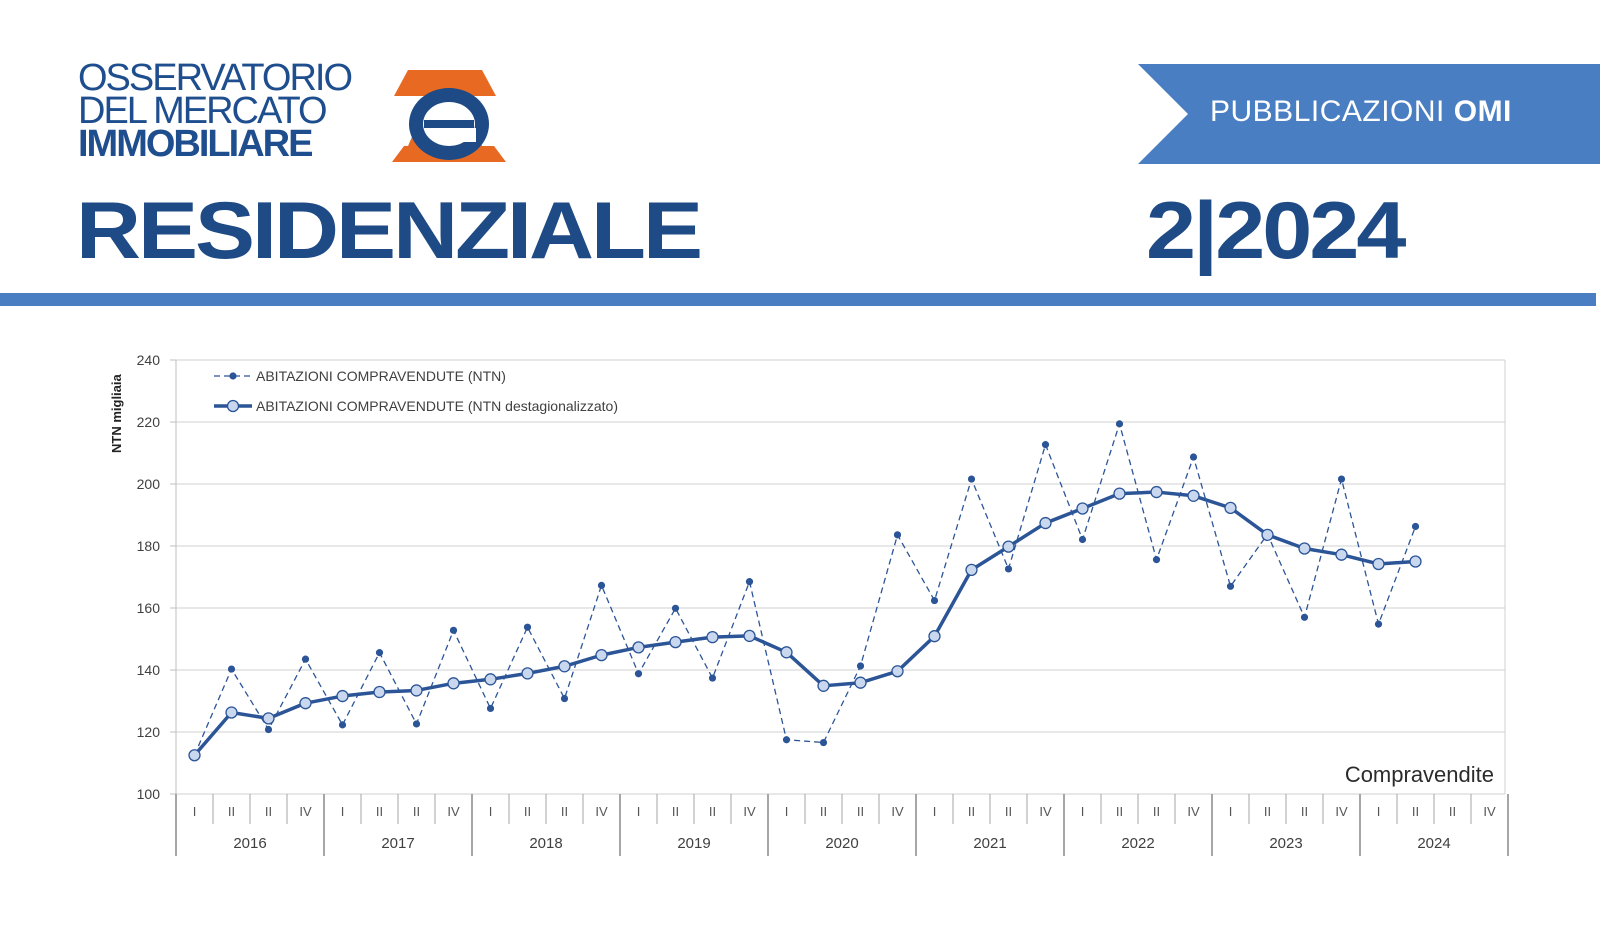  What do you see at coordinates (381, 376) in the screenshot?
I see `legend-ntn-label: ABITAZIONI COMPRAVENDUTE (NTN)` at bounding box center [381, 376].